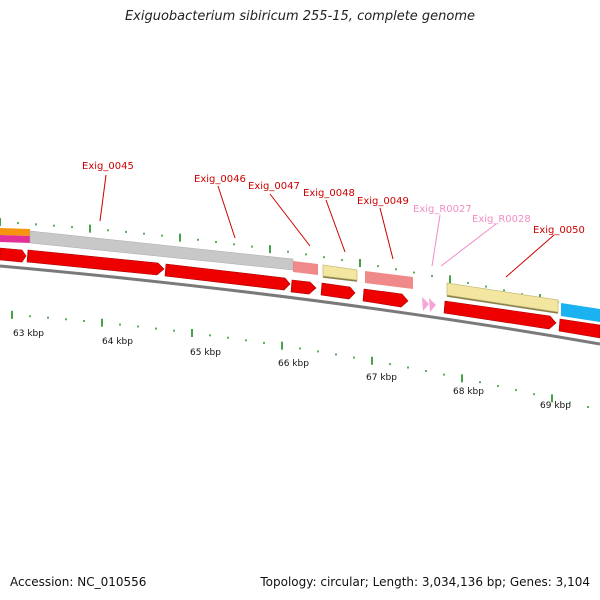  I want to click on genome-backbone, so click(300, 305).